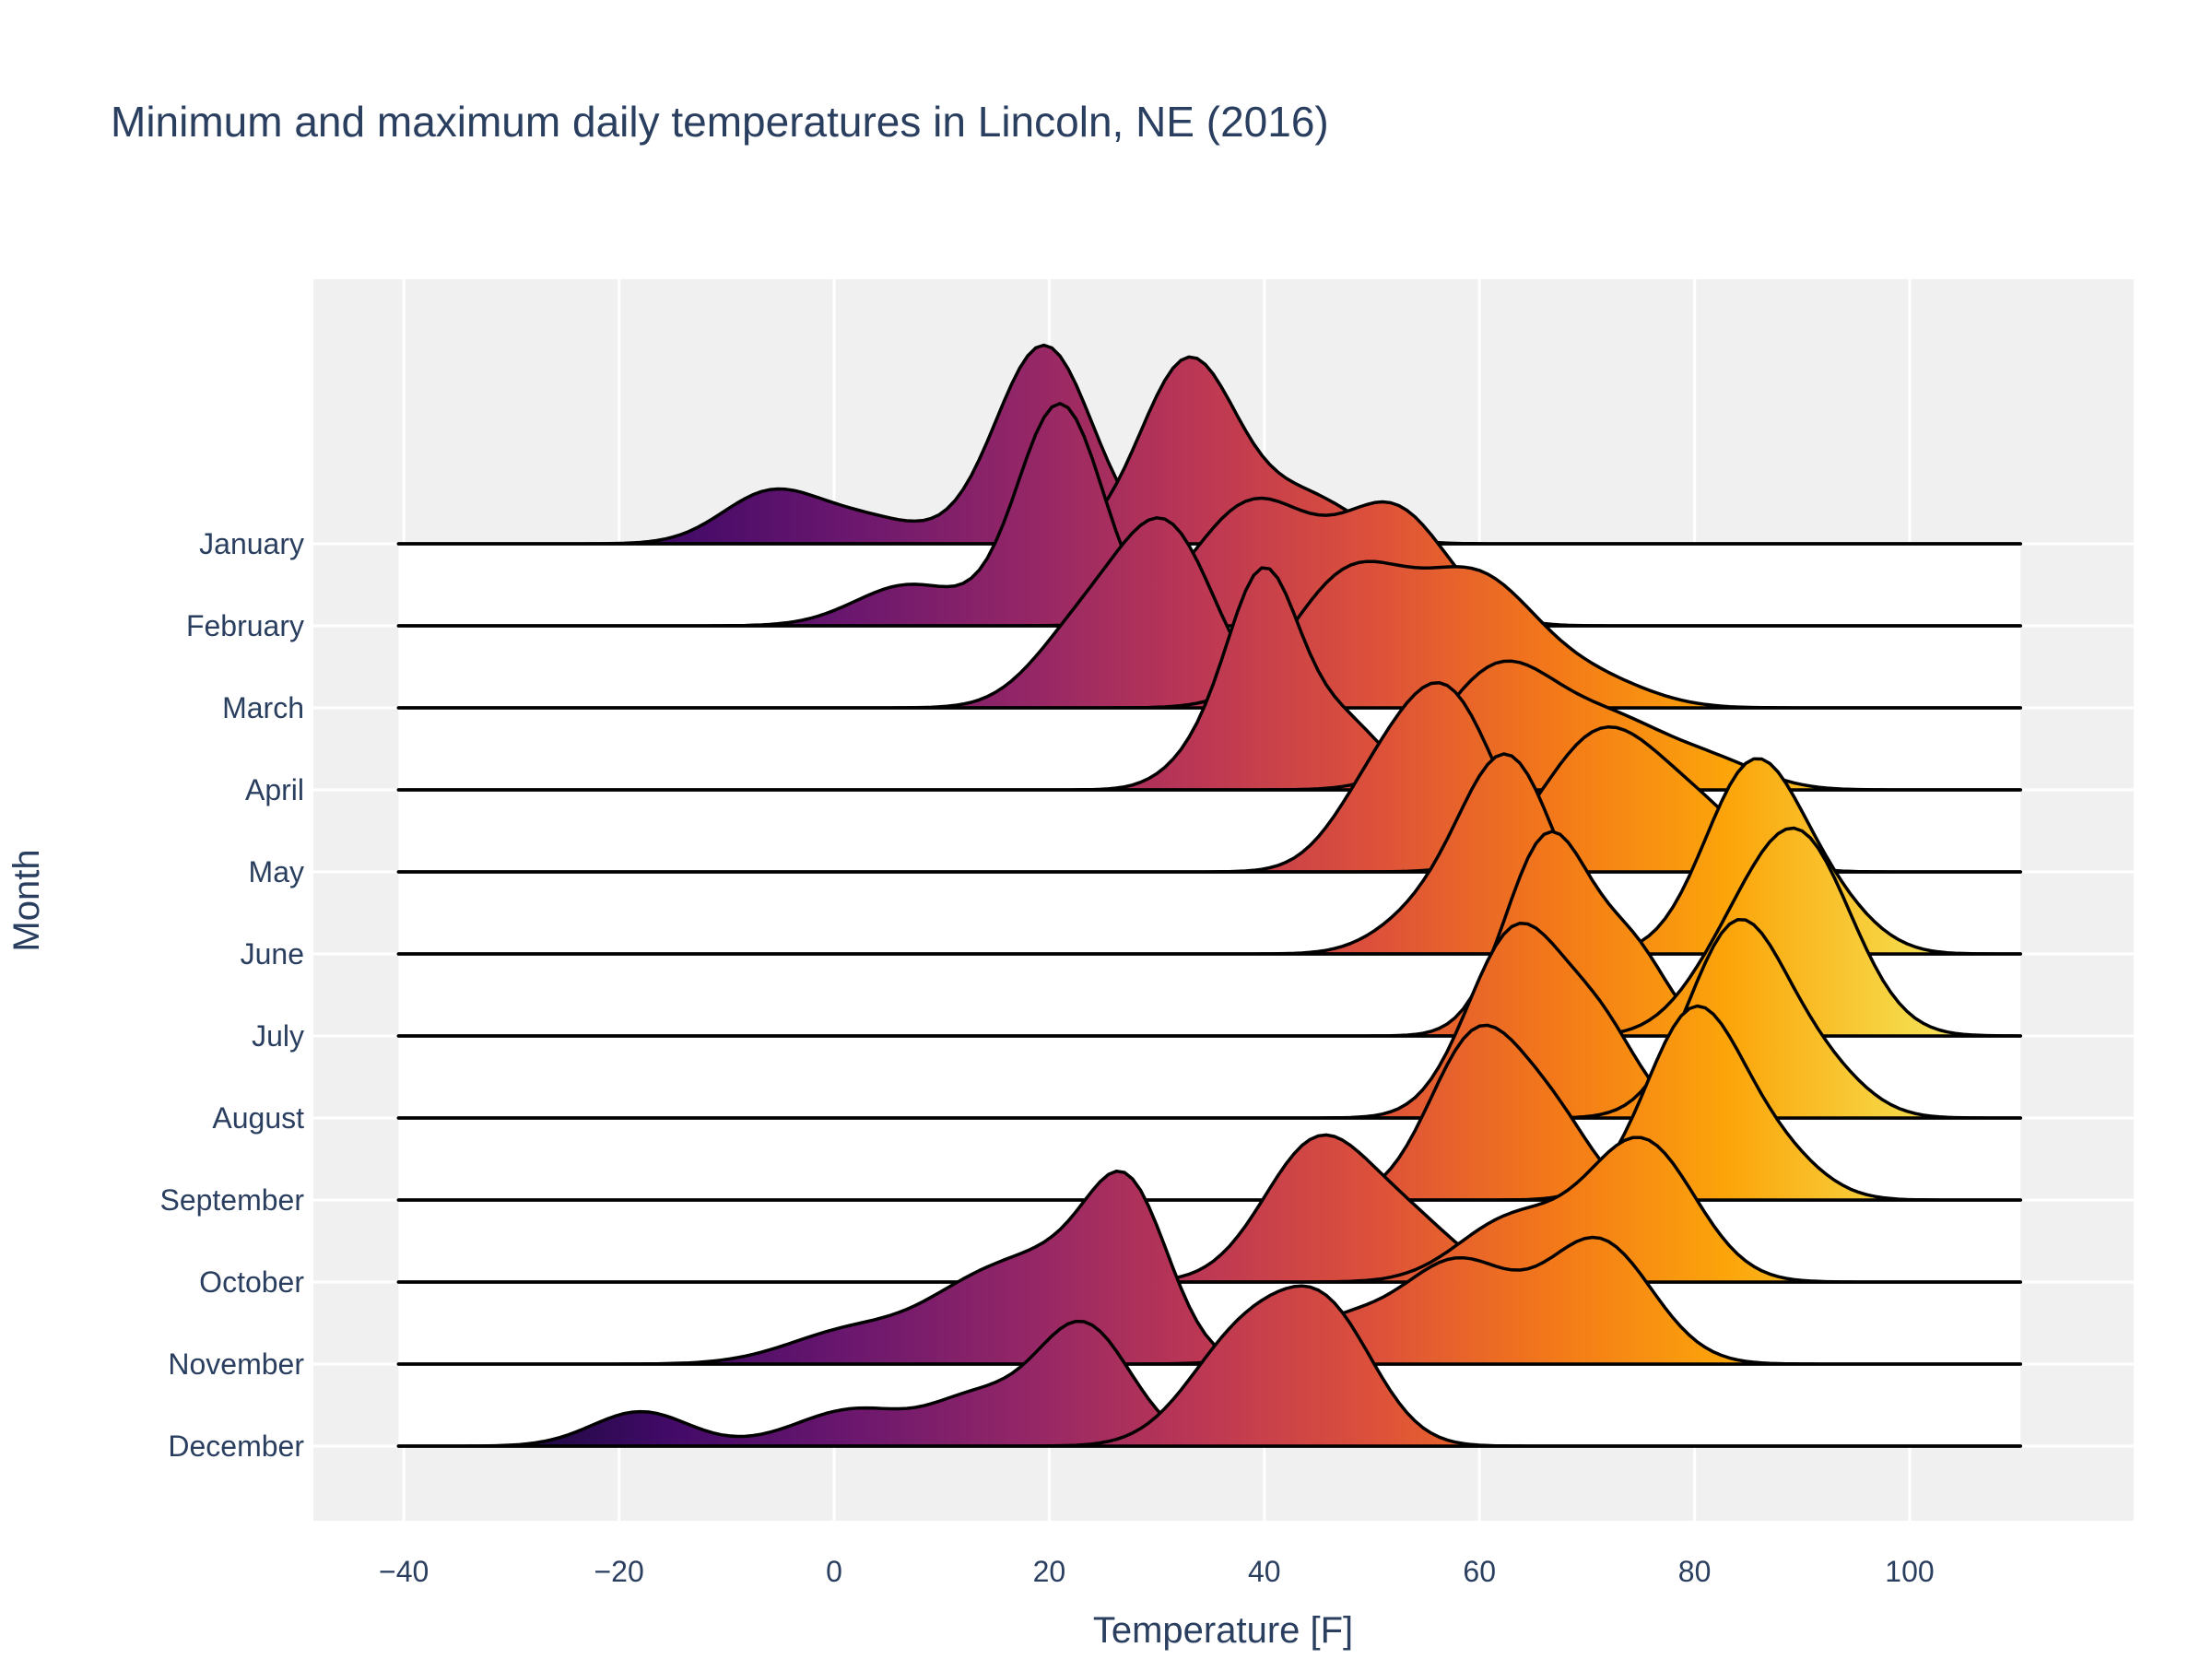  What do you see at coordinates (618, 1571) in the screenshot?
I see `x-tick-label--20: −20` at bounding box center [618, 1571].